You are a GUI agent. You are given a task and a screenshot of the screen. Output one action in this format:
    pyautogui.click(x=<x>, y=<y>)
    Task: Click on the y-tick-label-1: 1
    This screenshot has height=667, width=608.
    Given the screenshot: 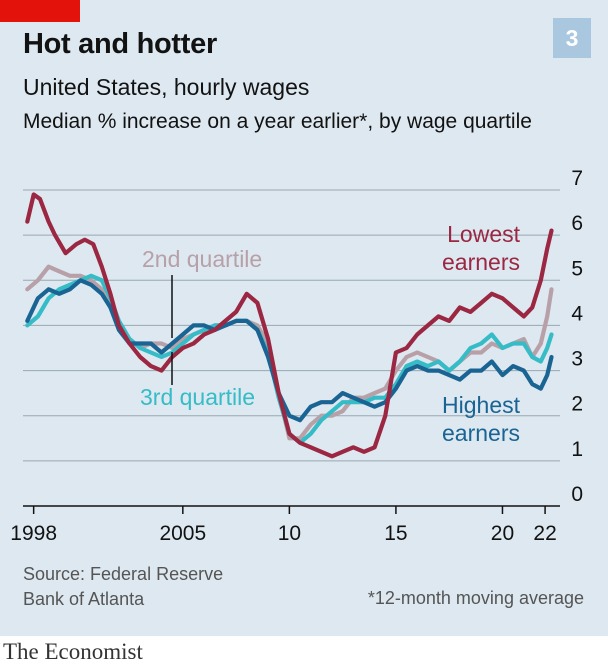 What is the action you would take?
    pyautogui.click(x=577, y=449)
    